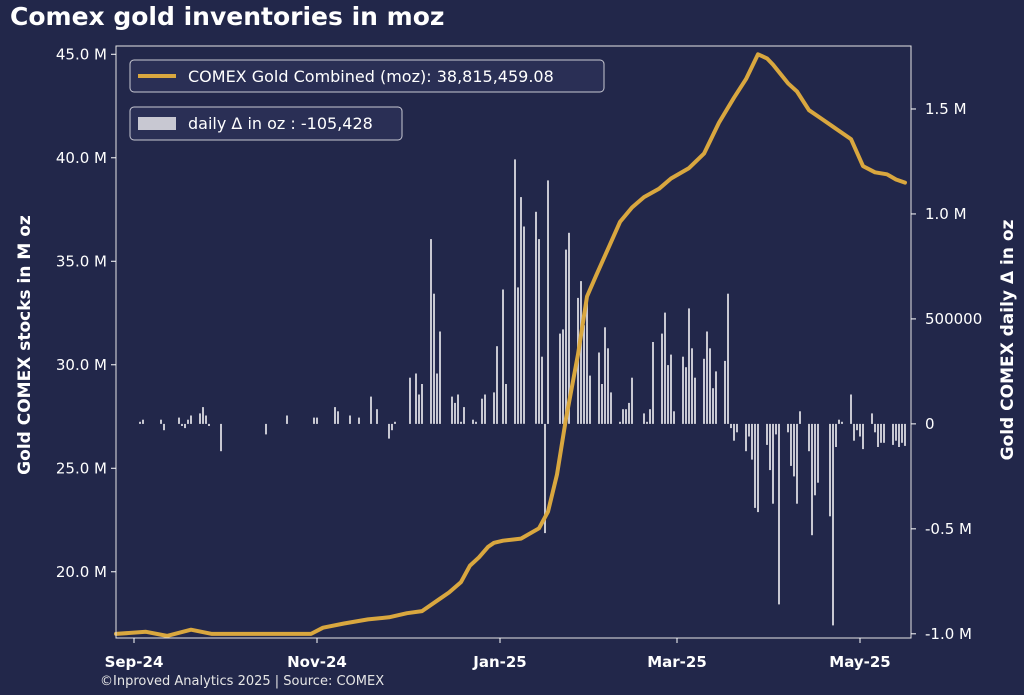 This screenshot has height=695, width=1024. Describe the element at coordinates (81, 365) in the screenshot. I see `left-tick-label: 30.0 M` at that location.